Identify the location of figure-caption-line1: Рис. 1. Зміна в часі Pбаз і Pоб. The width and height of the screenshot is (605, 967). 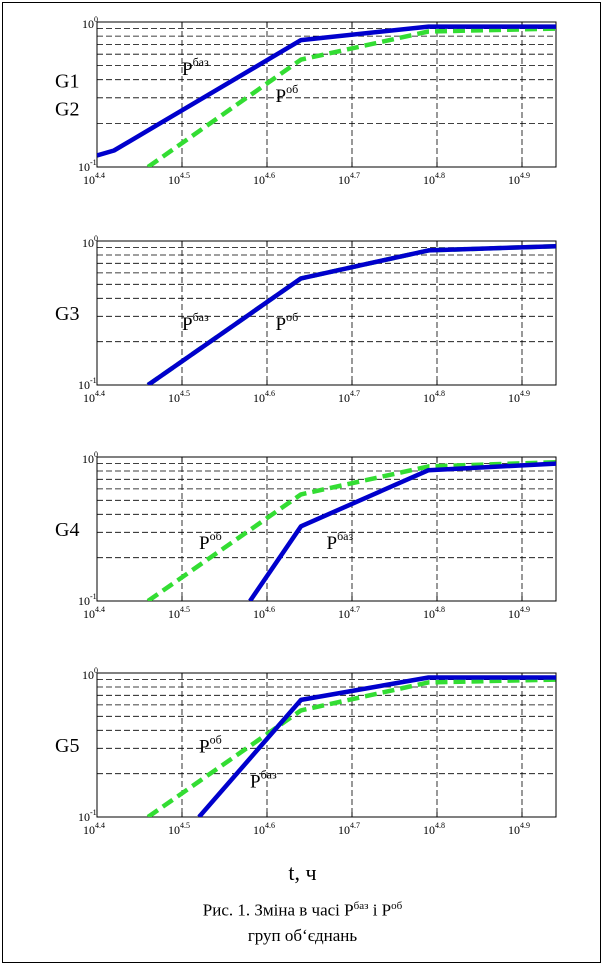
(302, 910).